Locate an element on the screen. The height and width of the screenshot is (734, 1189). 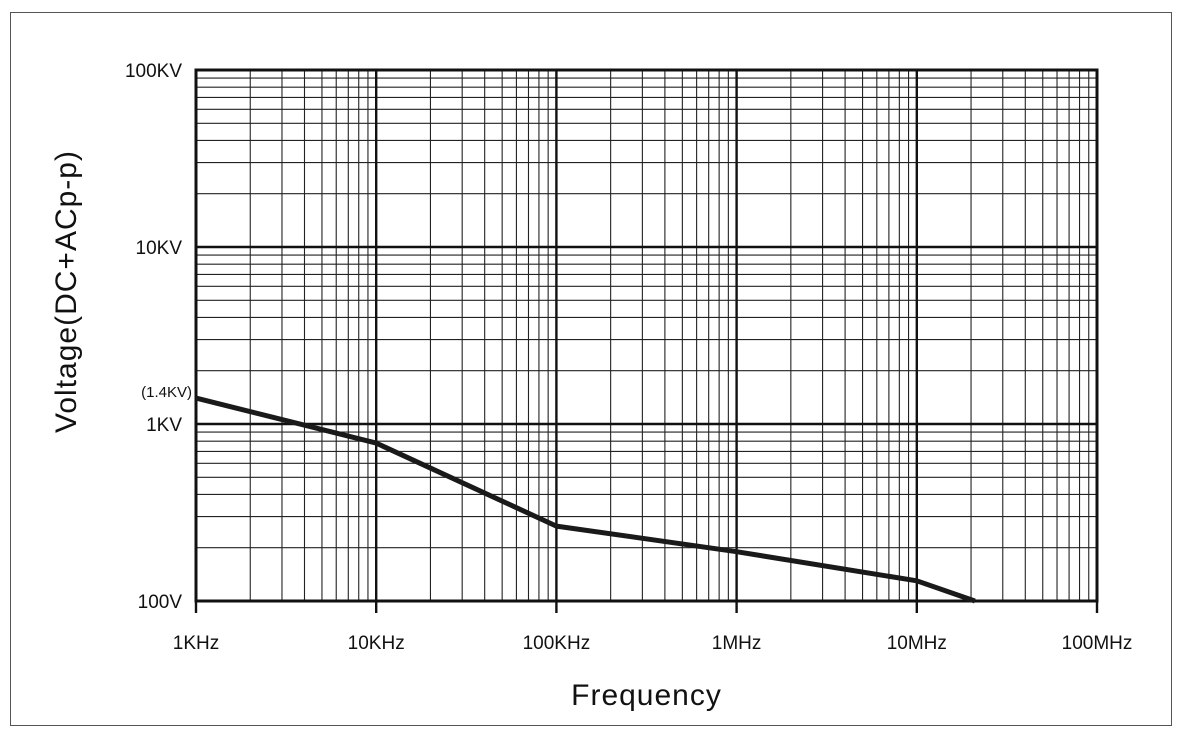
x-tick-label: 10MHz is located at coordinates (917, 643).